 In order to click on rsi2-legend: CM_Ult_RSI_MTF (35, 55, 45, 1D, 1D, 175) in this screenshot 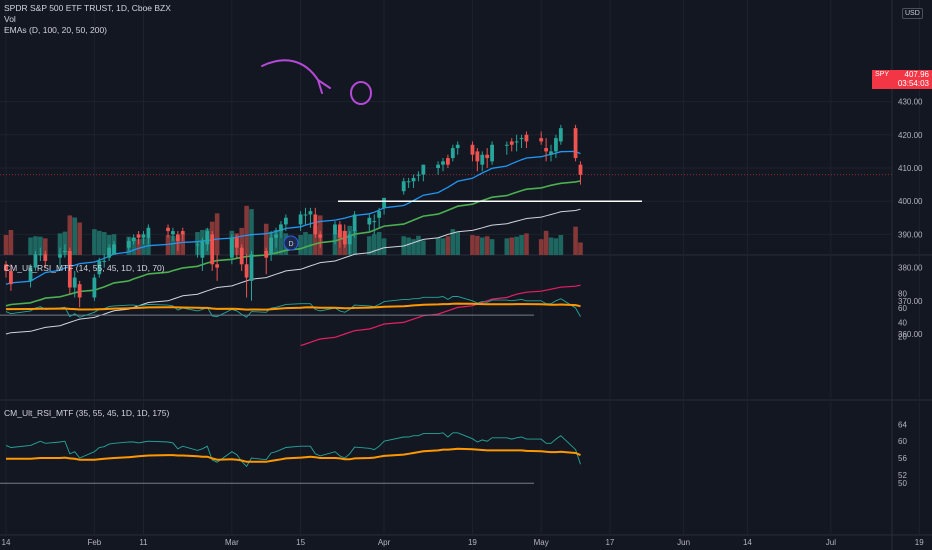, I will do `click(86, 413)`.